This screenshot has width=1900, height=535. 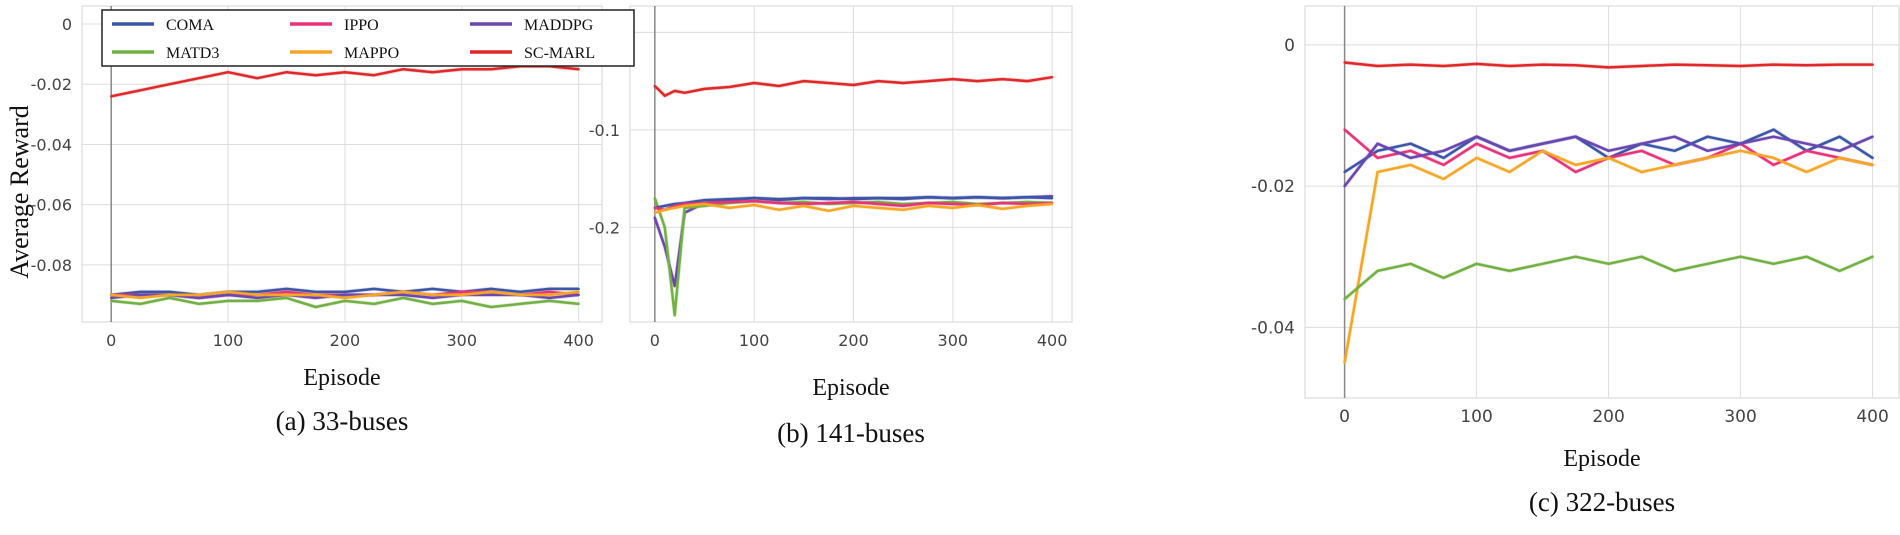 I want to click on legend-item-sc-marl: SC-MARL, so click(x=532, y=53).